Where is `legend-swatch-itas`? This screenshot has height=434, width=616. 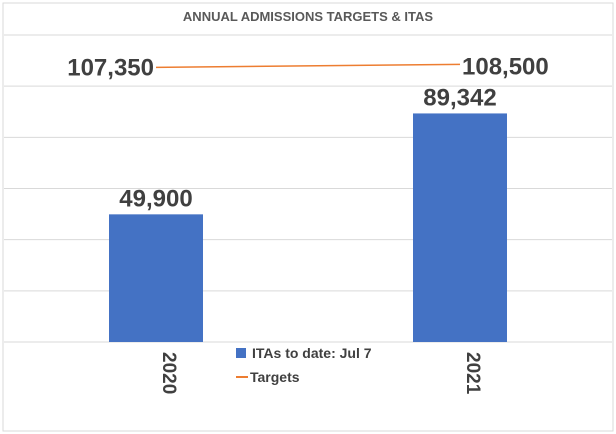 legend-swatch-itas is located at coordinates (241, 353).